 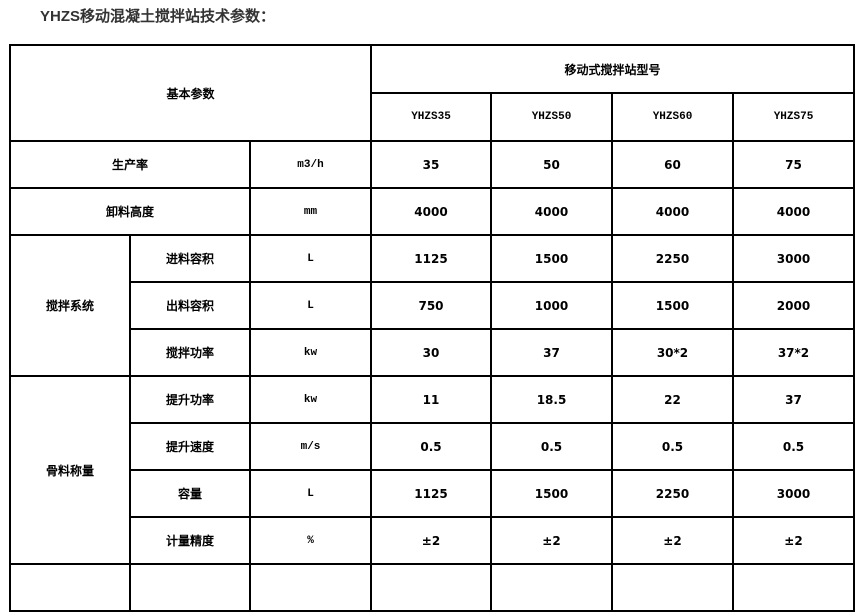 I want to click on param-label: 计量精度, so click(x=190, y=540).